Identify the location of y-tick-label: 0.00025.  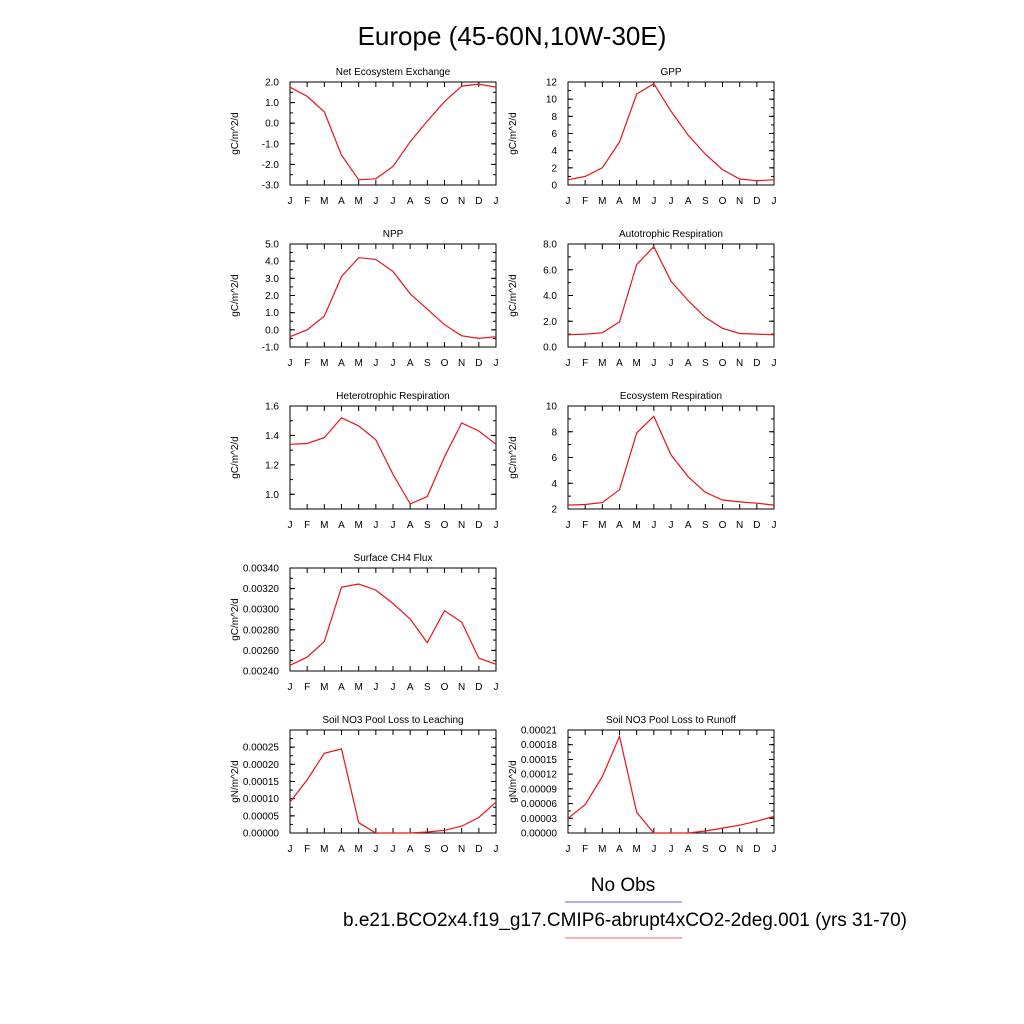
(261, 748).